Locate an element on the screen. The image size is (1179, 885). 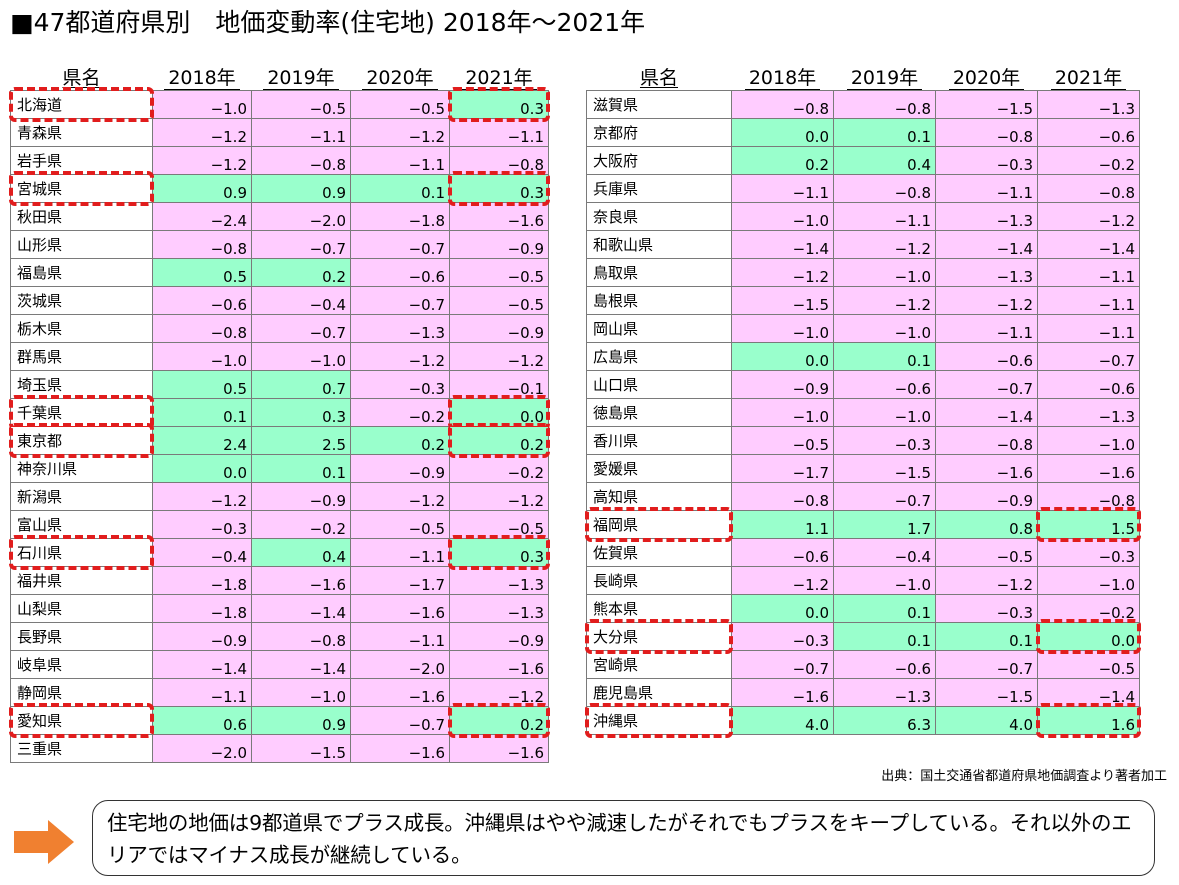
table-row: 佐賀県 −0.6 −0.4 −0.5 −0.3 is located at coordinates (863, 552).